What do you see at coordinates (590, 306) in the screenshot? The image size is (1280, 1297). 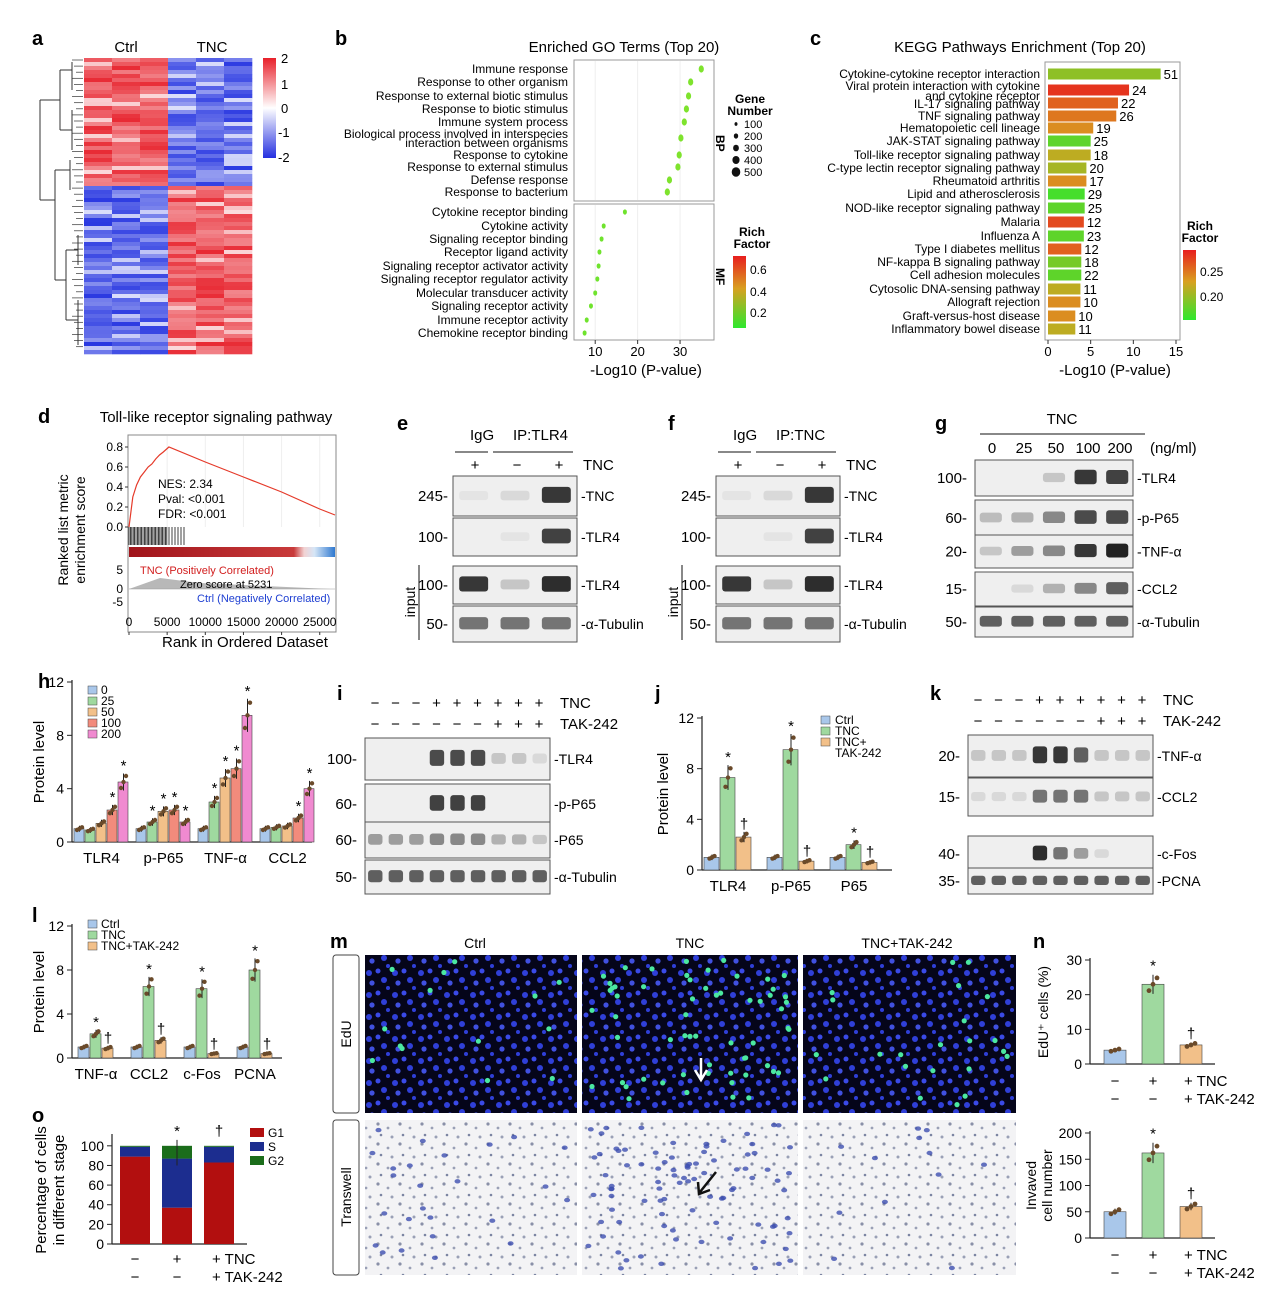 I see `go-dot` at bounding box center [590, 306].